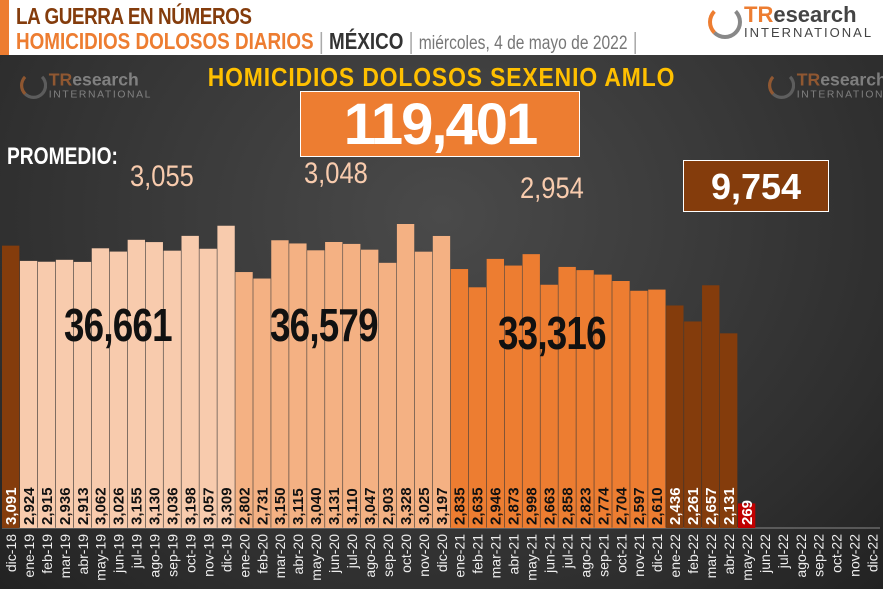 The width and height of the screenshot is (883, 589). Describe the element at coordinates (4, 27) in the screenshot. I see `accent-stripe` at that location.